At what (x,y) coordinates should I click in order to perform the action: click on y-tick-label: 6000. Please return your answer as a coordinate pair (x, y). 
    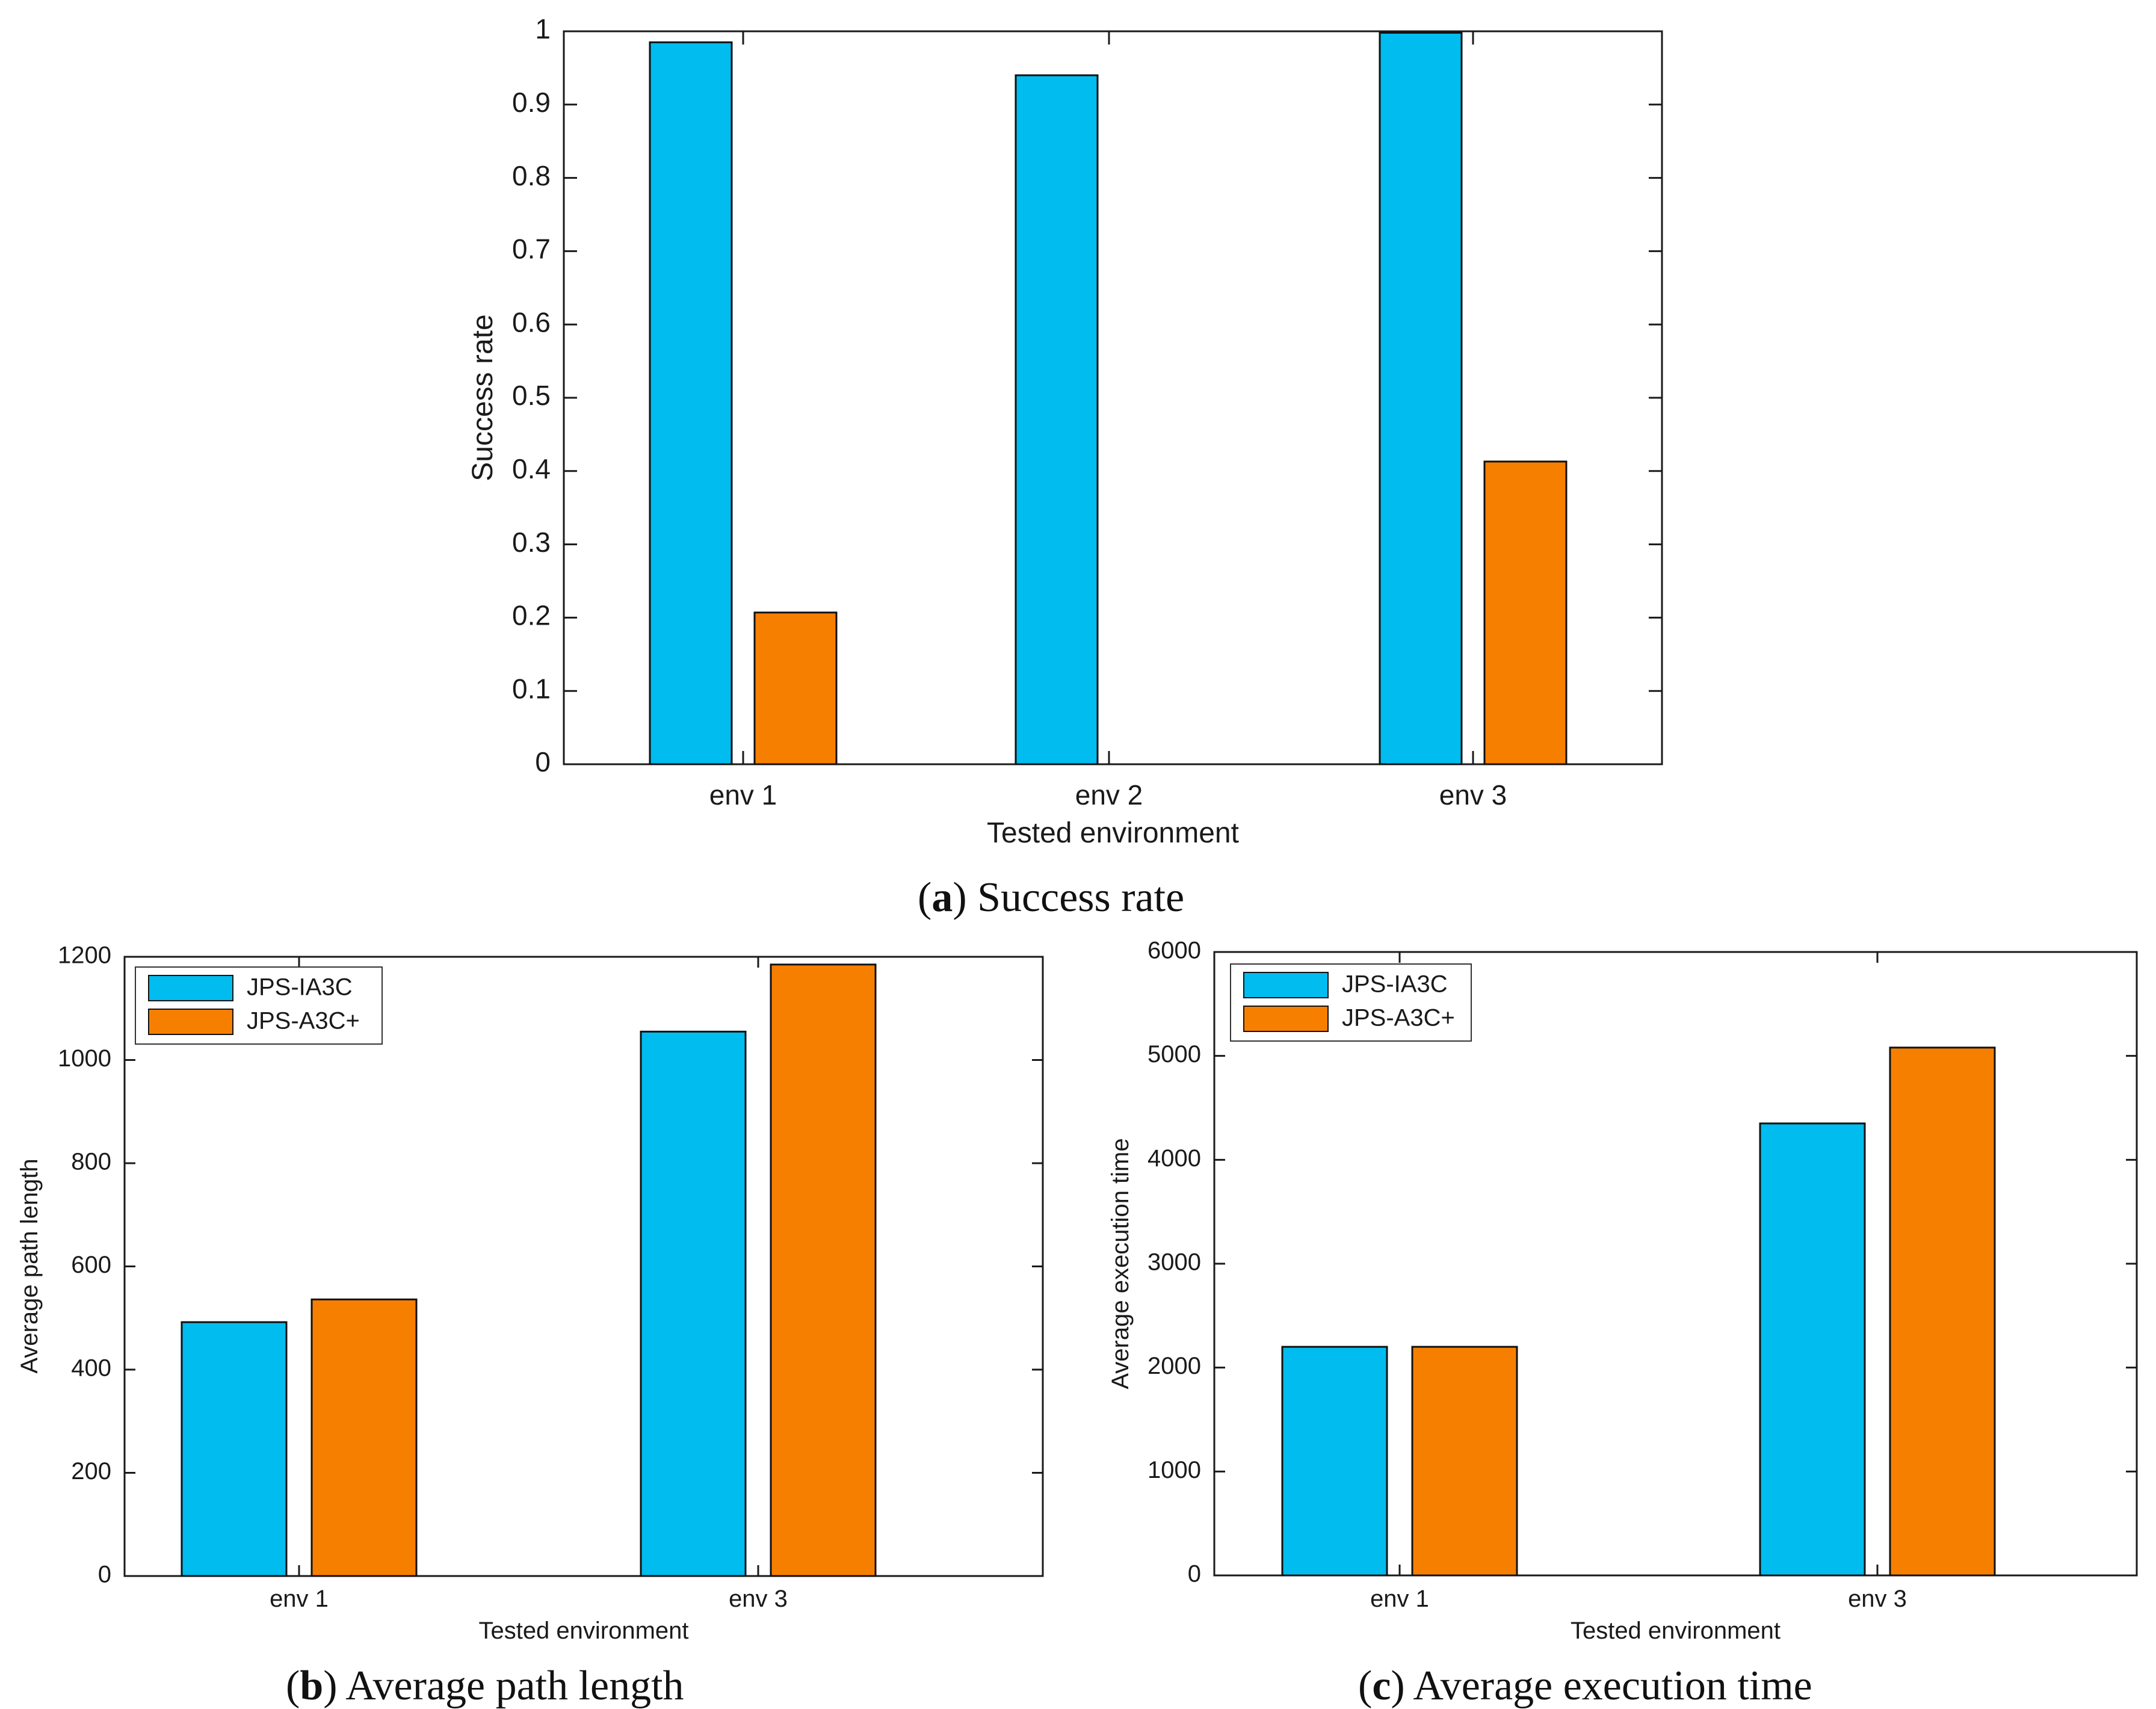
    Looking at the image, I should click on (1174, 951).